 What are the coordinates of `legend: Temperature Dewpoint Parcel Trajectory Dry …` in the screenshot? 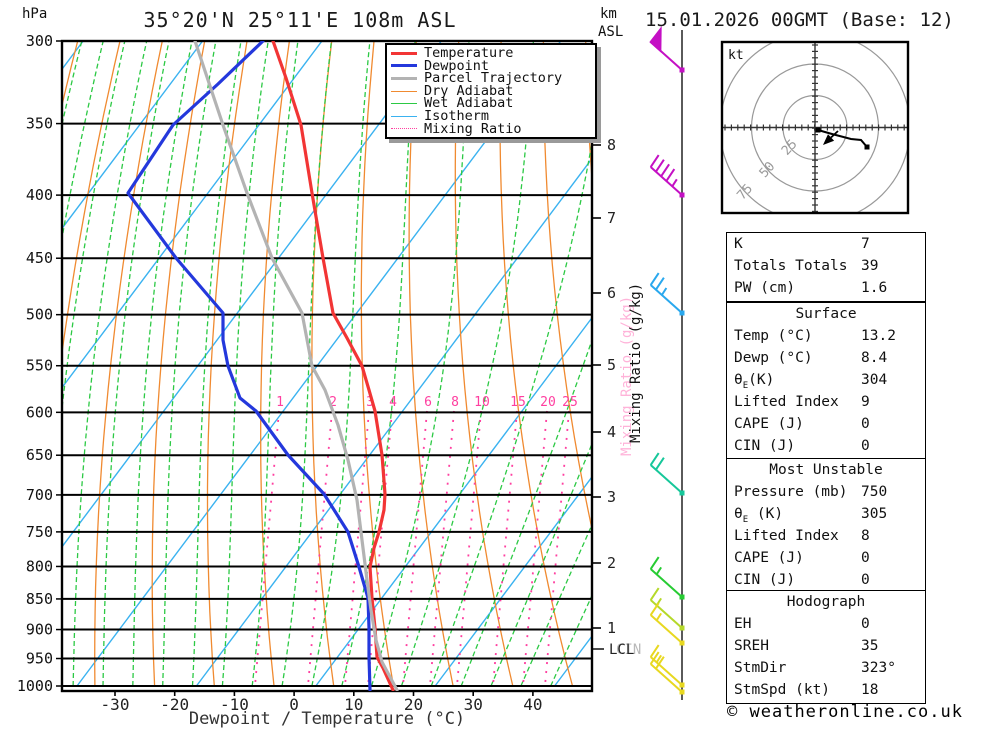 It's located at (491, 91).